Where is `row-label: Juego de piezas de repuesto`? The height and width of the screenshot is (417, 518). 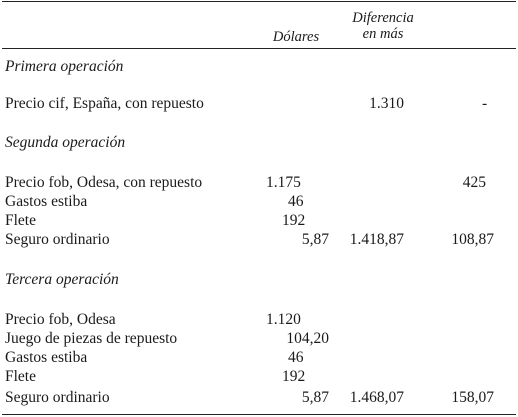 row-label: Juego de piezas de repuesto is located at coordinates (91, 338).